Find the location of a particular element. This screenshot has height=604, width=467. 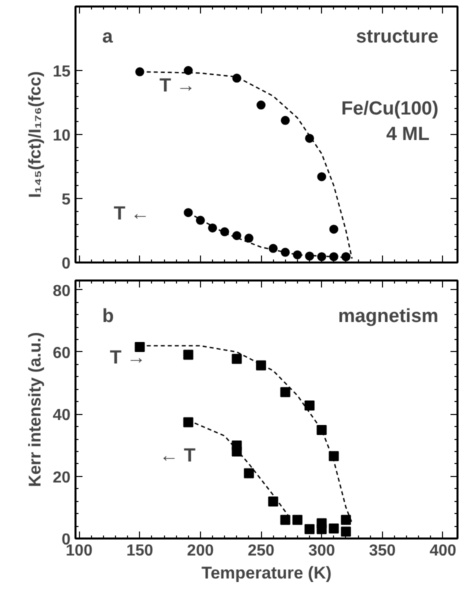

y-tick-label: 20 is located at coordinates (61, 477).